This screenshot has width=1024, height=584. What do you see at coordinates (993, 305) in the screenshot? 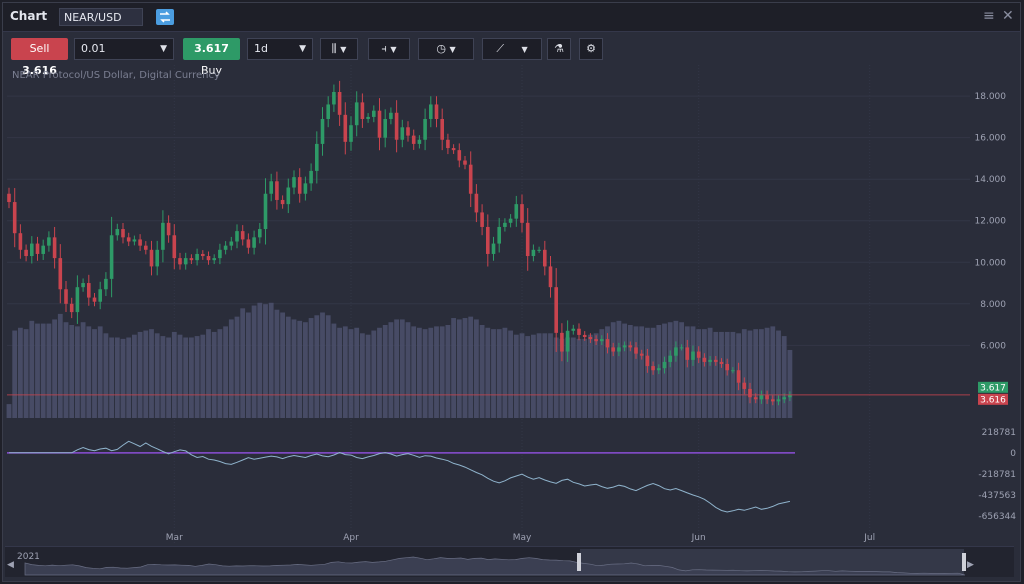
I see `price-tick-label: 8.000` at bounding box center [993, 305].